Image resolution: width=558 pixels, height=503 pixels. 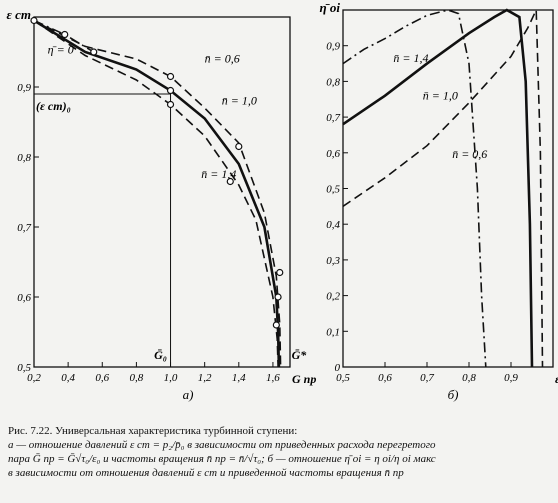 What do you see at coordinates (330, 7) in the screenshot?
I see `y-axis-label: η̄ oi` at bounding box center [330, 7].